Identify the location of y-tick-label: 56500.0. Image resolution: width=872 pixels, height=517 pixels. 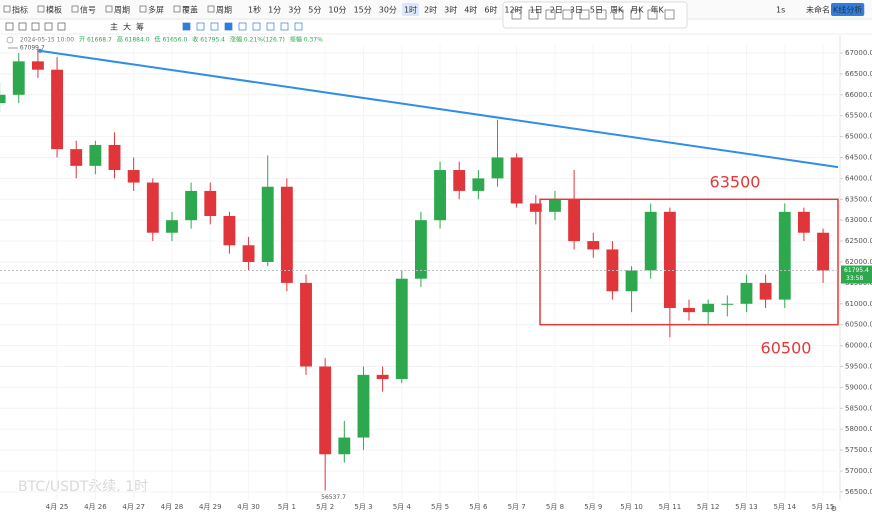
(858, 492).